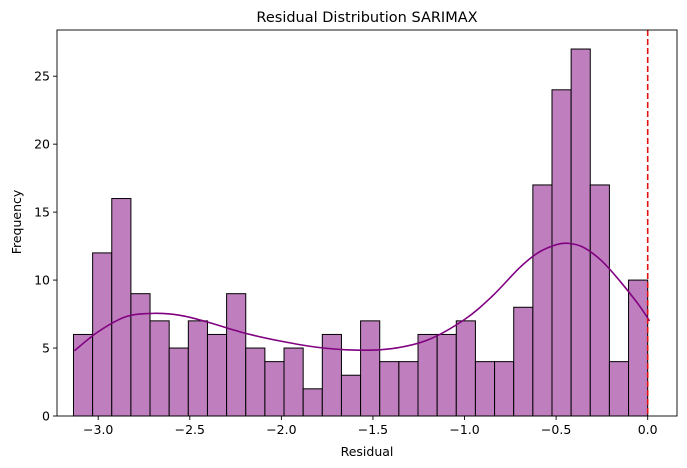 Image resolution: width=687 pixels, height=468 pixels. Describe the element at coordinates (648, 429) in the screenshot. I see `x-tick-label: 0.0` at that location.